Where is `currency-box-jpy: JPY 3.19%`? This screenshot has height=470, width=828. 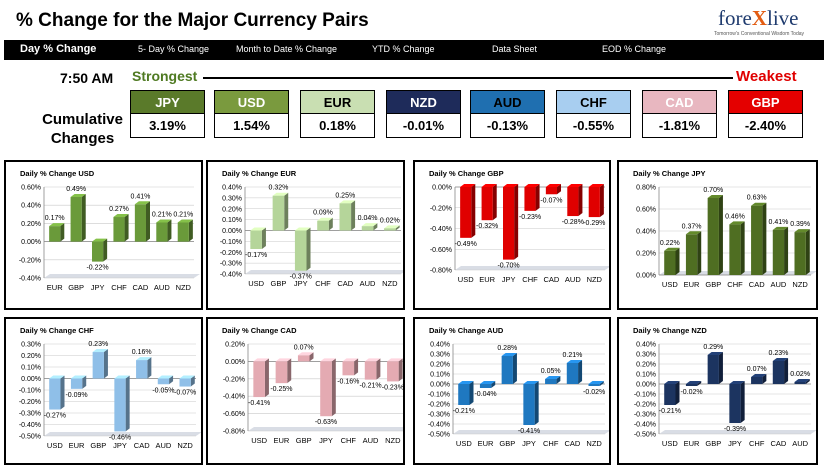 currency-box-jpy: JPY 3.19% is located at coordinates (167, 114).